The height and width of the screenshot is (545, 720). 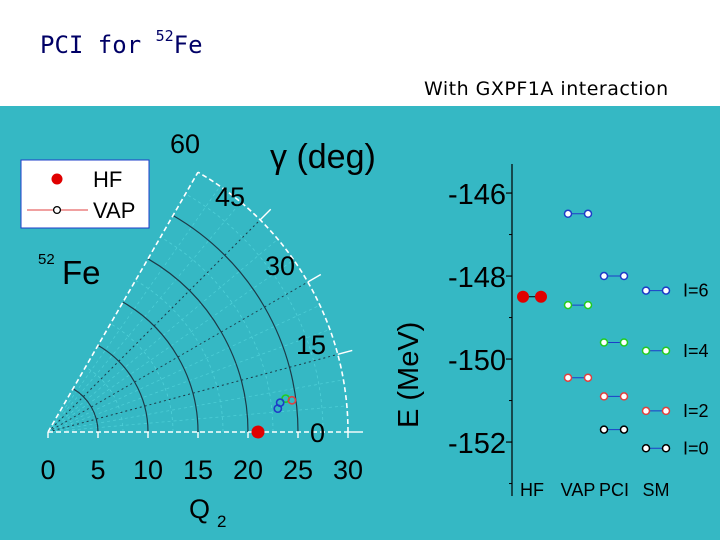 I want to click on slide-subtitle: With GXPF1A interaction, so click(x=546, y=89).